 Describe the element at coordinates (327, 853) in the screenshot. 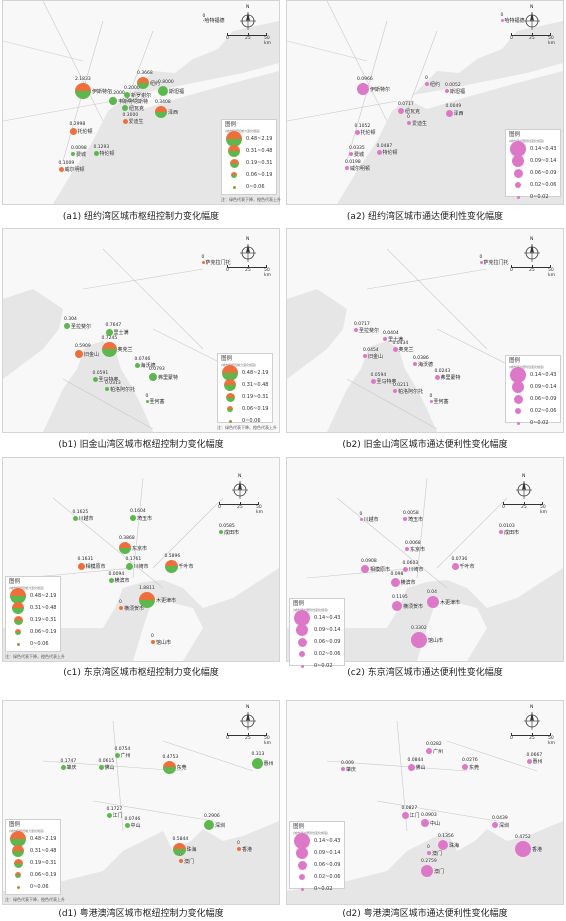

I see `legend-label: 0.09~0.14` at that location.